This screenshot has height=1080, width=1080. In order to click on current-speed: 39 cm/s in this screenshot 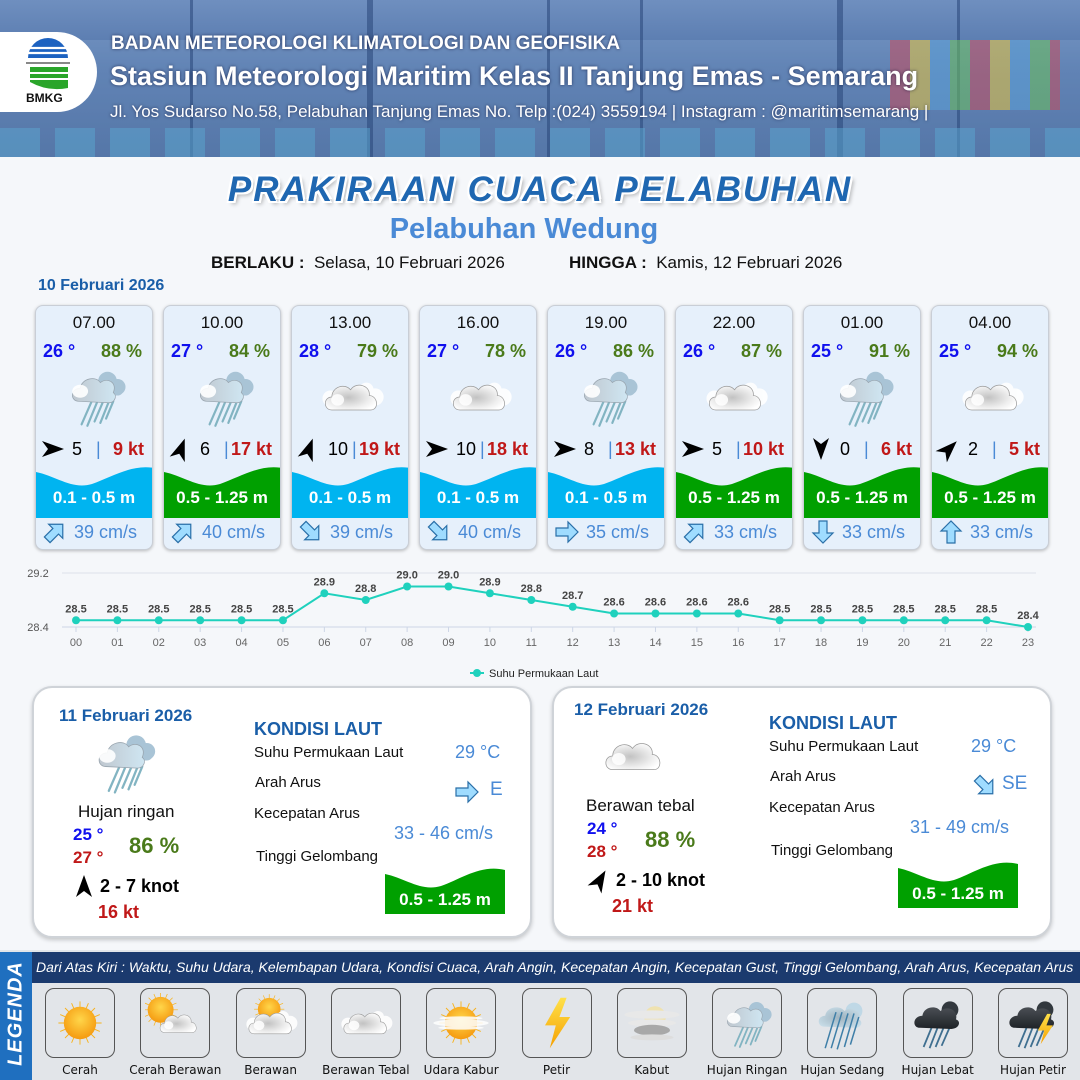, I will do `click(106, 532)`.